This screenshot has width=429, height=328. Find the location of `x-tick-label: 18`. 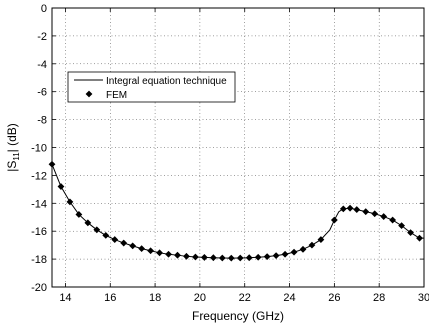

x-tick-label: 18 is located at coordinates (155, 298).